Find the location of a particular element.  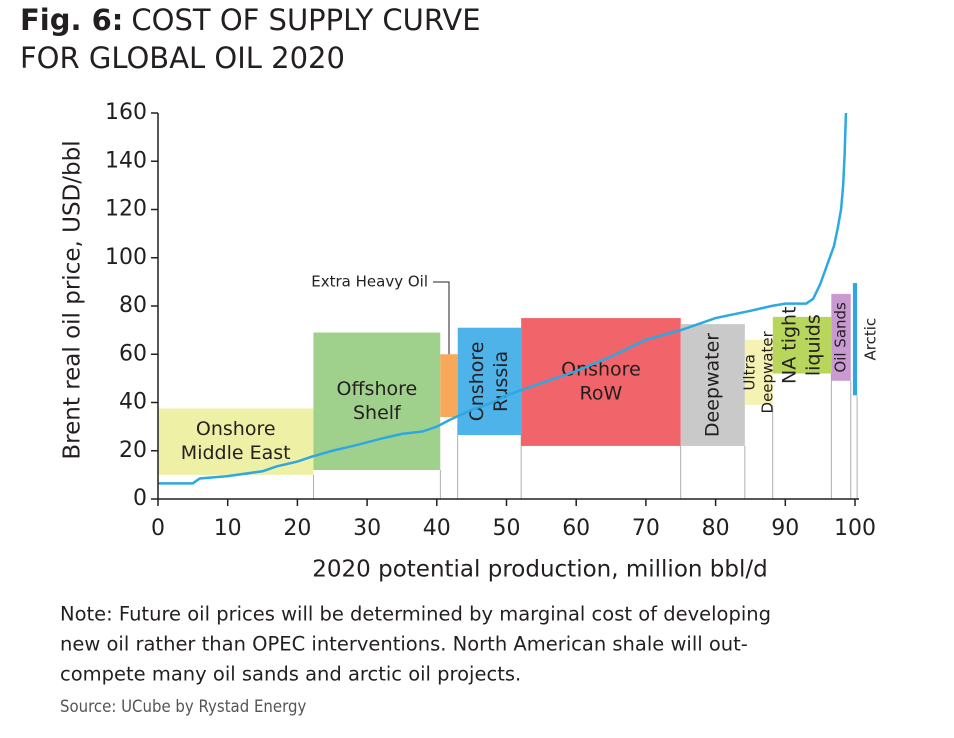

segment-label: Oil Sands is located at coordinates (841, 337).